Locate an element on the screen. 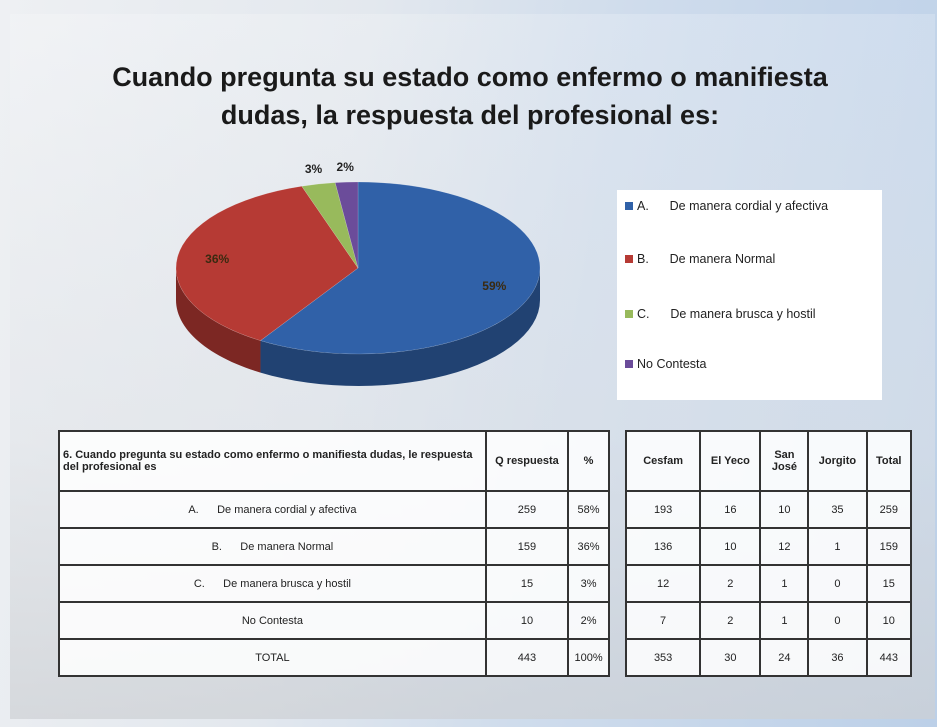  header-cell: El Yeco is located at coordinates (730, 461).